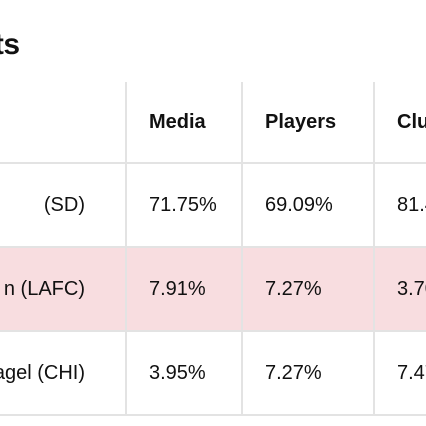  I want to click on clubs-cell: 81.4, so click(399, 205).